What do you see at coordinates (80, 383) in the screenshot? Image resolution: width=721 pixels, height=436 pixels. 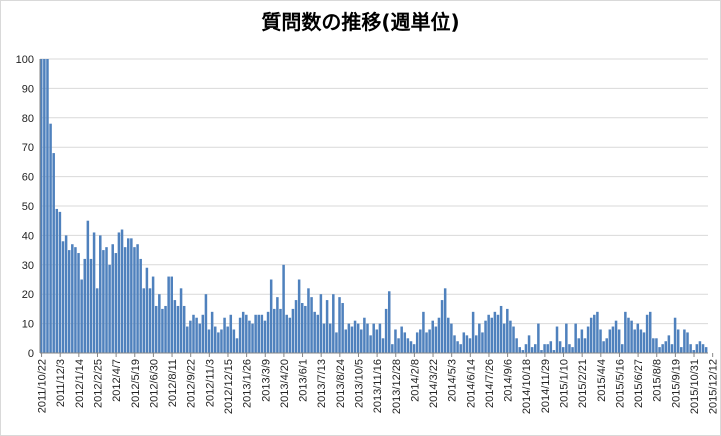 I see `x-tick-label: 2012/1/14` at bounding box center [80, 383].